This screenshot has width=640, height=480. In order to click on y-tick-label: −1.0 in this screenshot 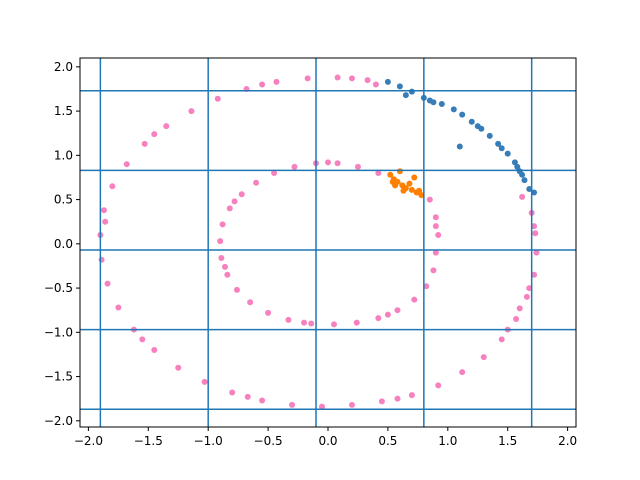, I will do `click(58, 332)`.